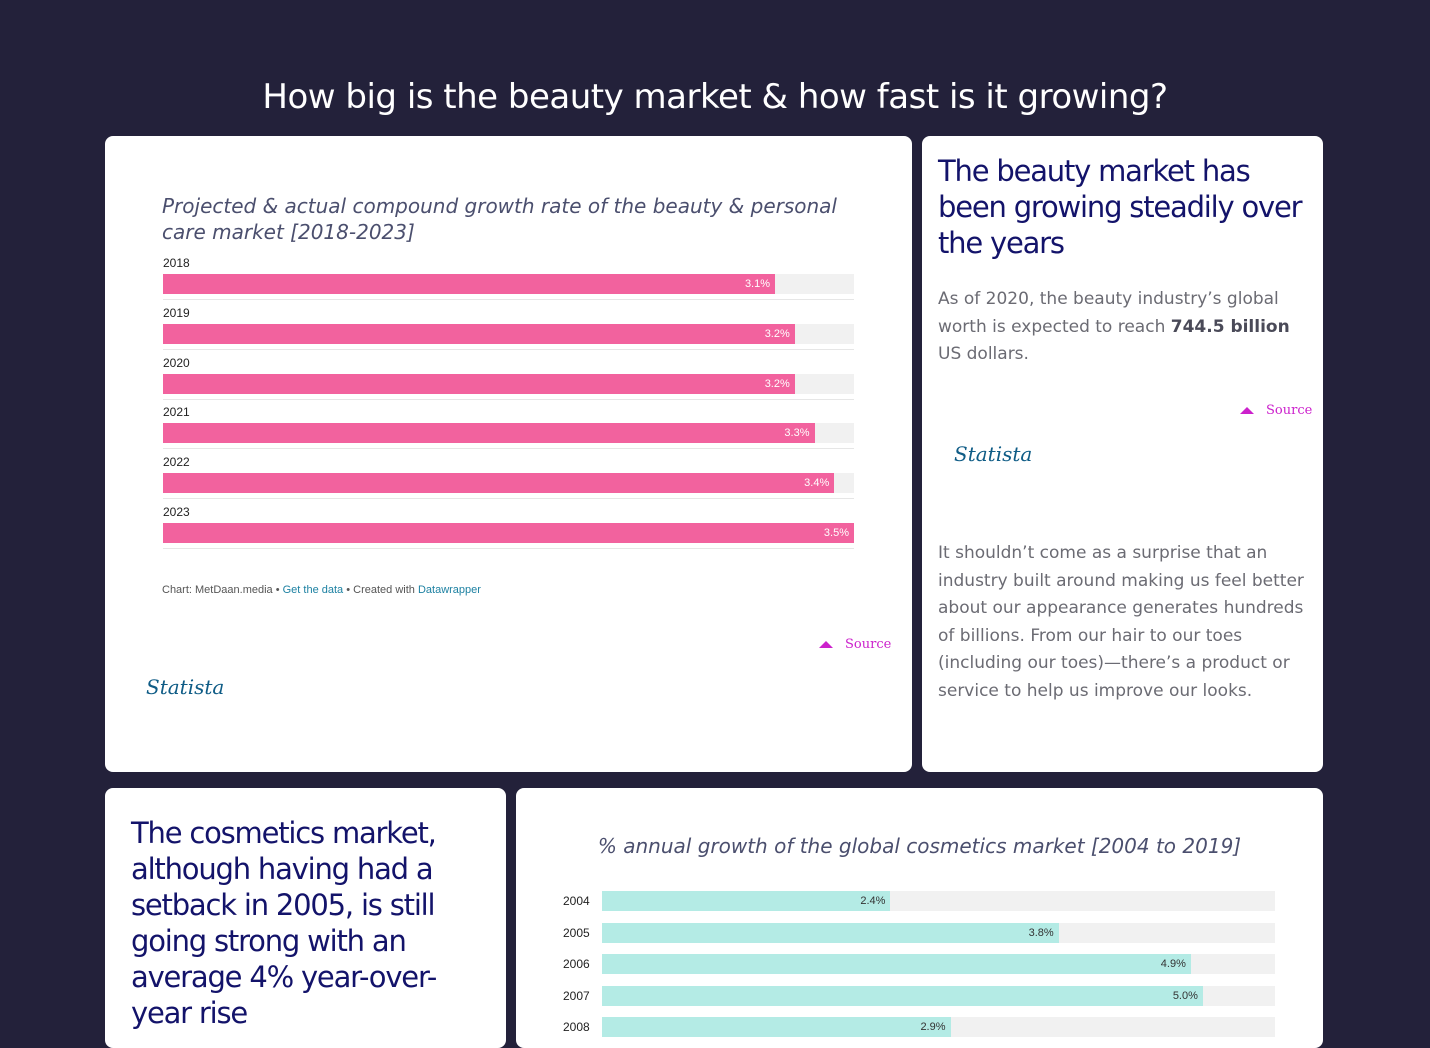 This screenshot has height=1048, width=1430. I want to click on bar-track: 3.3%, so click(508, 433).